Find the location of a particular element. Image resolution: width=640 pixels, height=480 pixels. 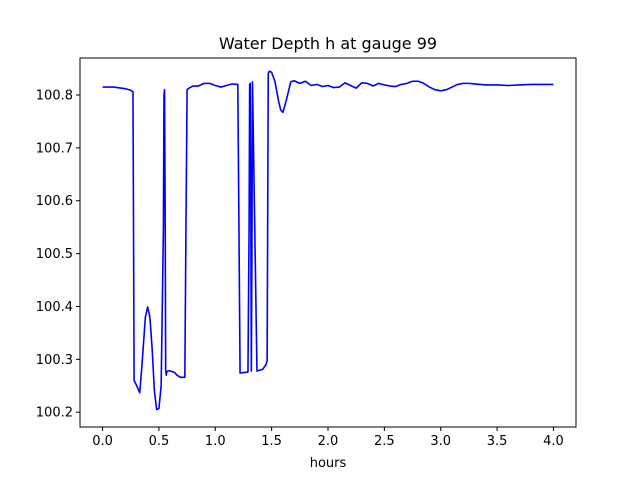

y-tick-label: 100.2 is located at coordinates (54, 413).